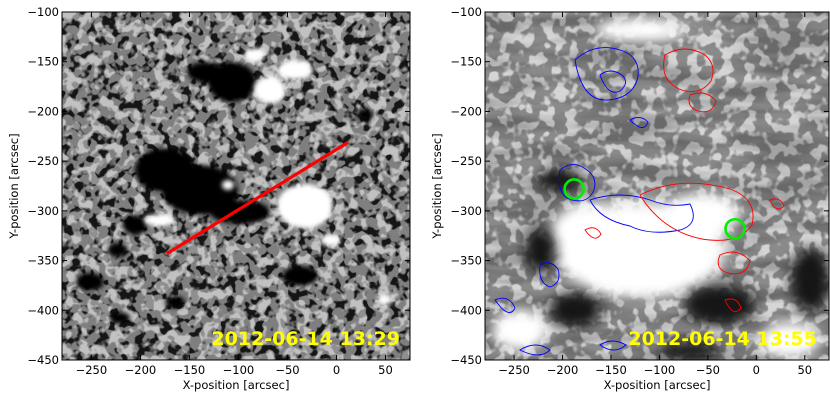 This screenshot has width=830, height=395. I want to click on timestamp-label: 2012-06-14 13:29, so click(305, 339).